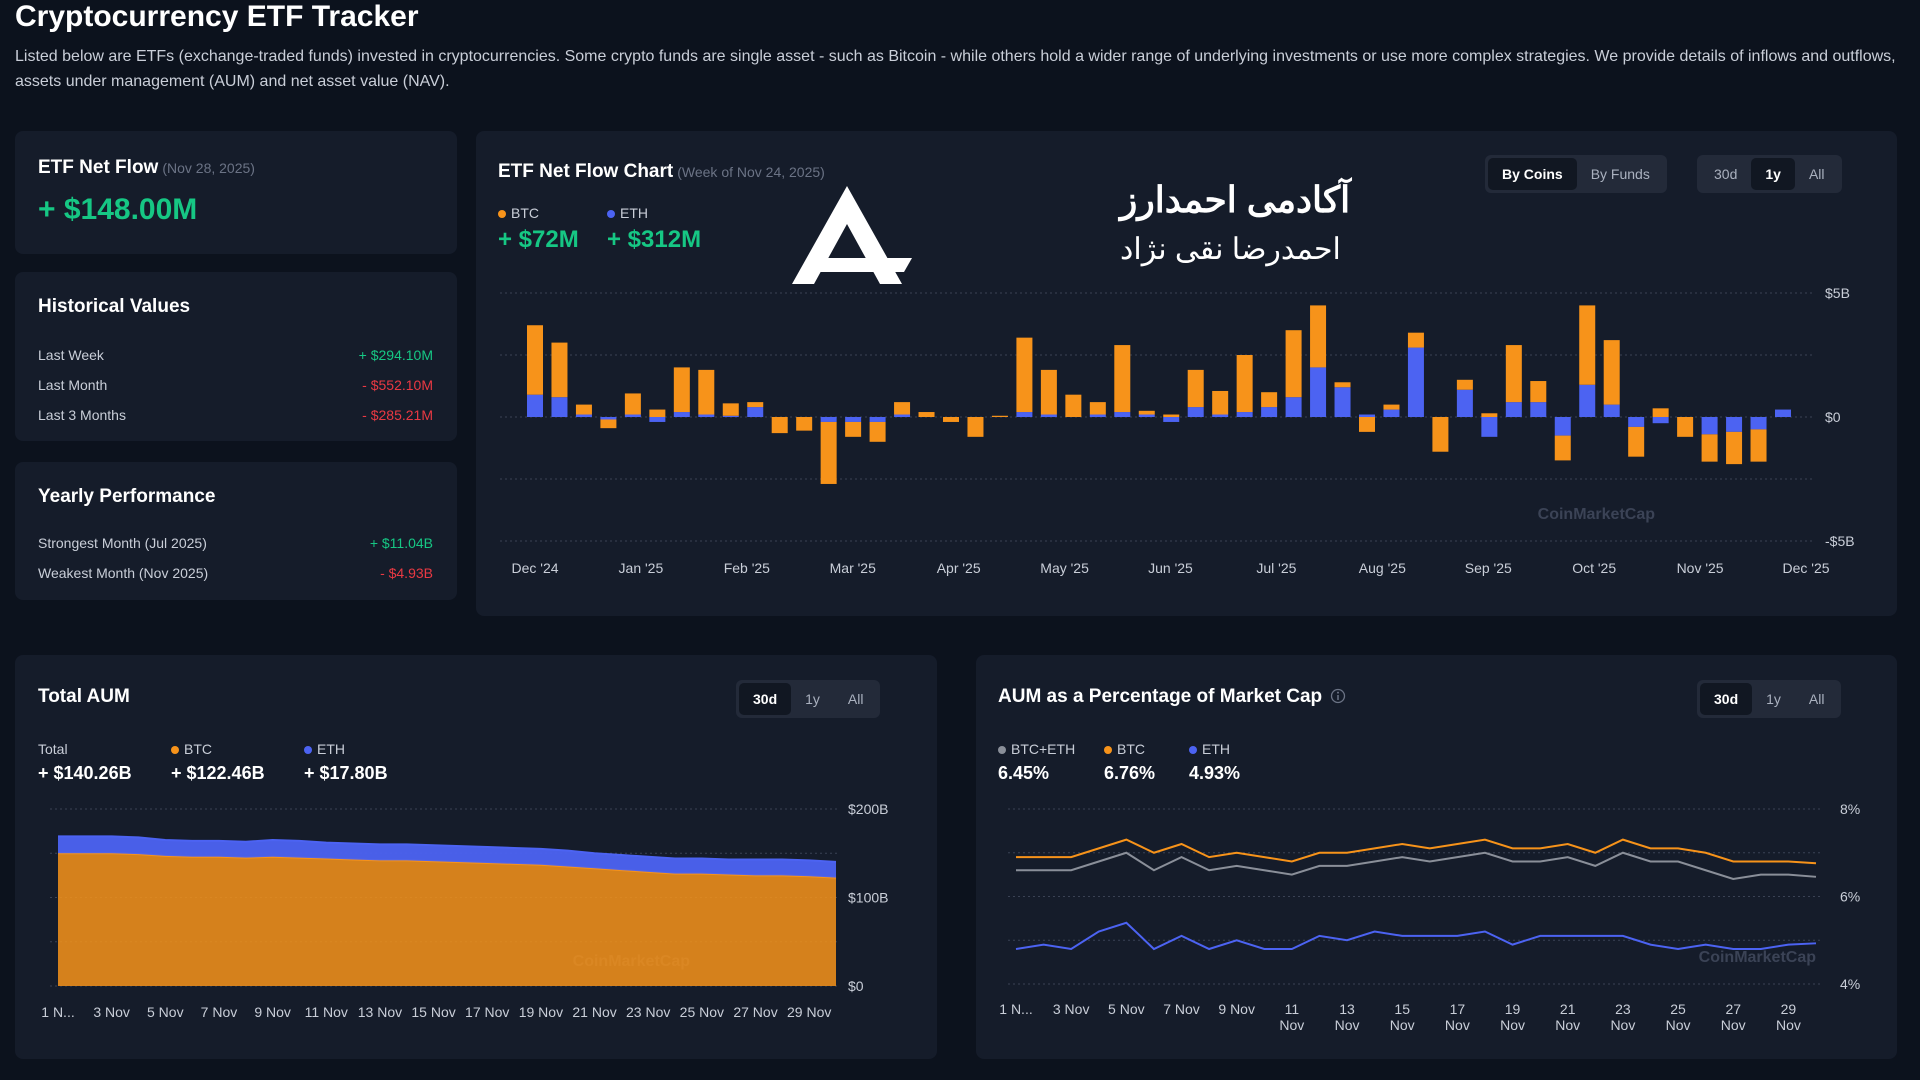 The height and width of the screenshot is (1080, 1920). What do you see at coordinates (641, 568) in the screenshot?
I see `x-tick-label: Jan '25` at bounding box center [641, 568].